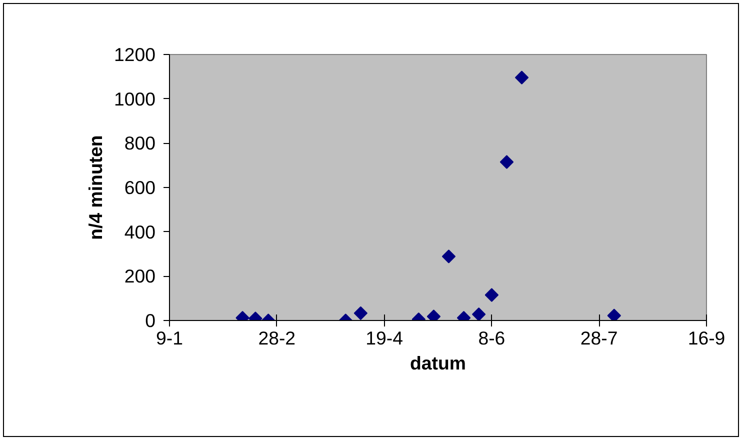 This screenshot has width=744, height=442. I want to click on y-tick-label: 200, so click(140, 276).